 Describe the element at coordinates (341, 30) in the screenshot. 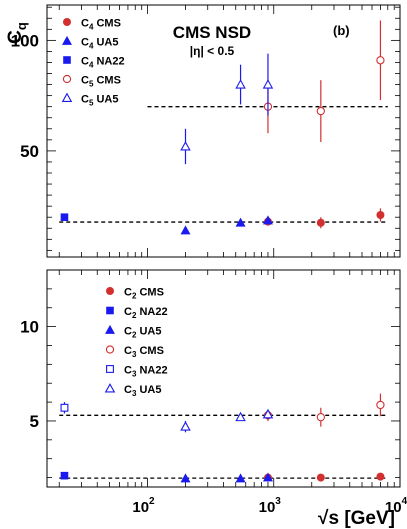

I see `panel-label: (b)` at that location.